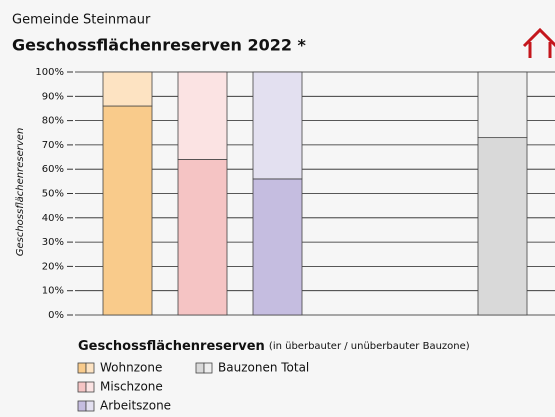 This screenshot has width=555, height=417. I want to click on y-axis-label: Geschossflächenreserven, so click(20, 192).